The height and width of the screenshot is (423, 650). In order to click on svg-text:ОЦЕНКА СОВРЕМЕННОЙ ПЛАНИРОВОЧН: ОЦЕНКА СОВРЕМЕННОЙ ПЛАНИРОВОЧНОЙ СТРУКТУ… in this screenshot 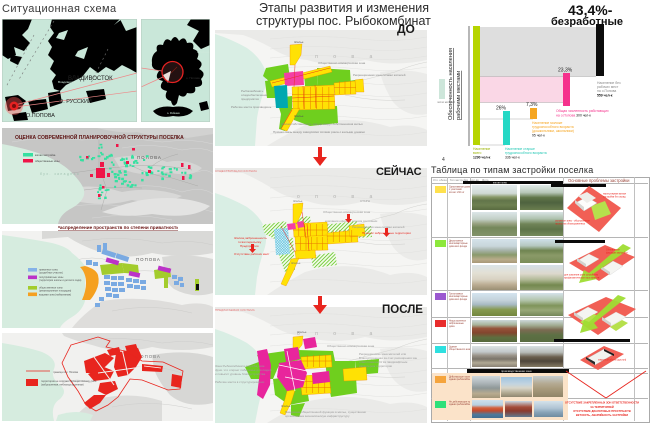, I will do `click(99, 137)`.